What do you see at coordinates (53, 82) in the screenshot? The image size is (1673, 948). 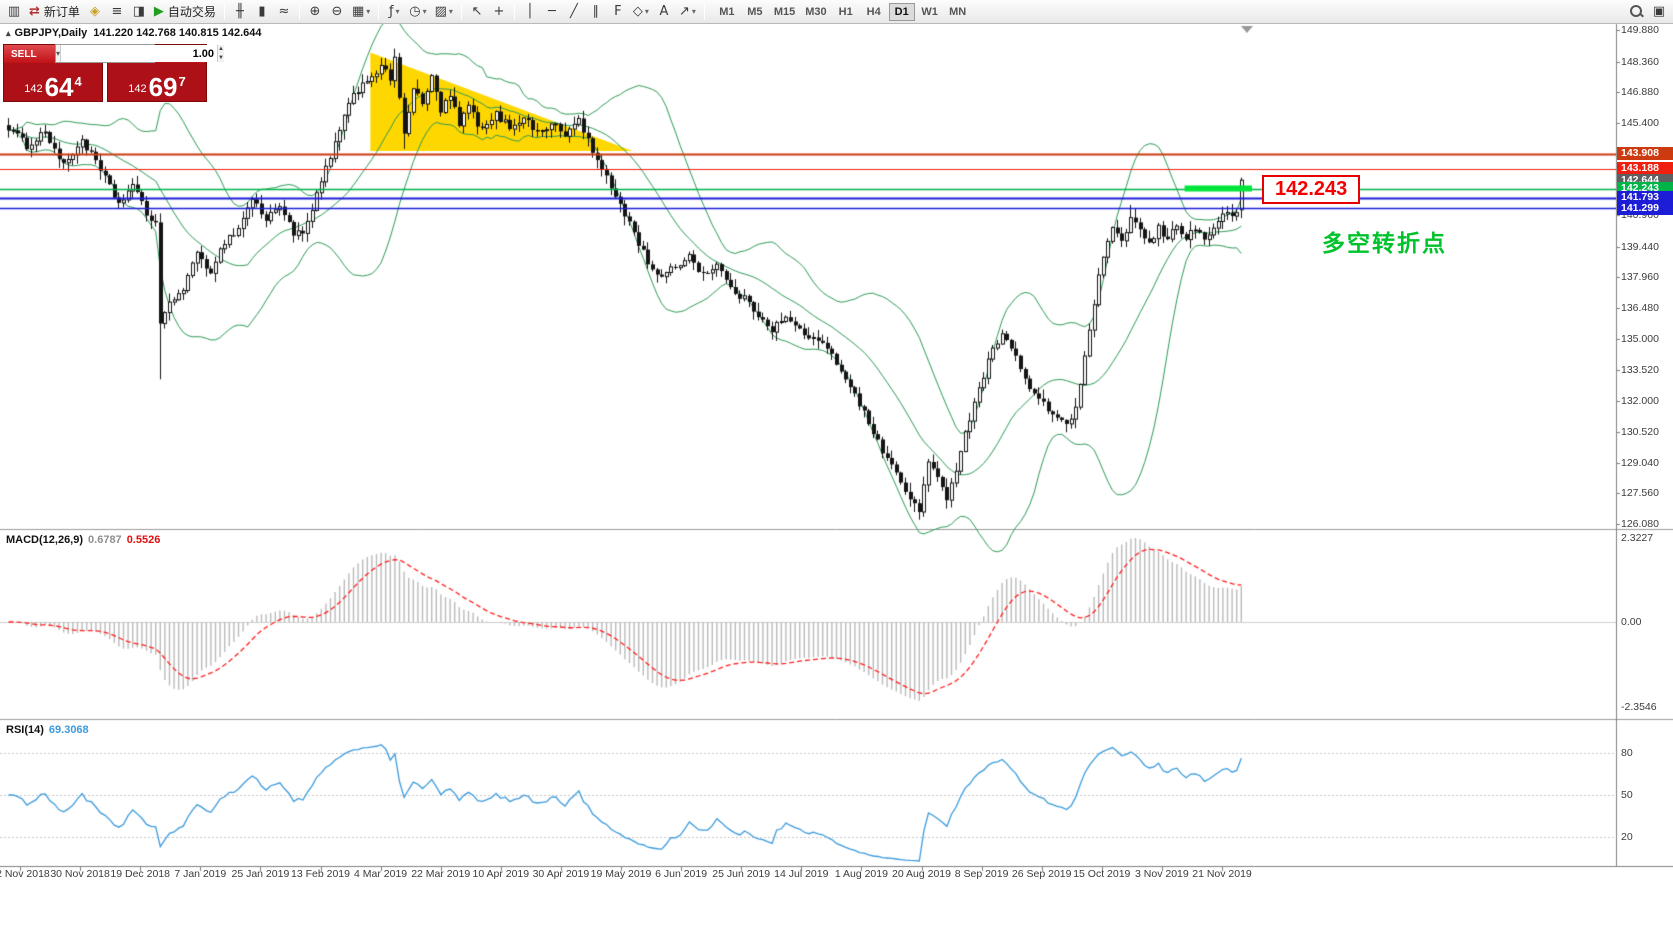 I see `sell-price: 142 64 4` at bounding box center [53, 82].